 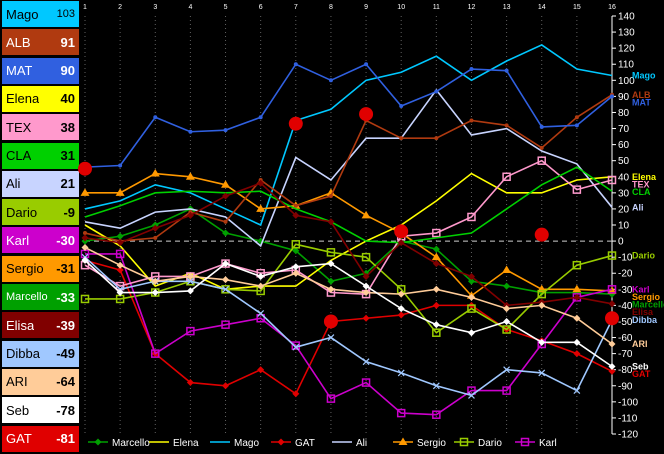 I want to click on series-end-label: Dario, so click(x=644, y=256).